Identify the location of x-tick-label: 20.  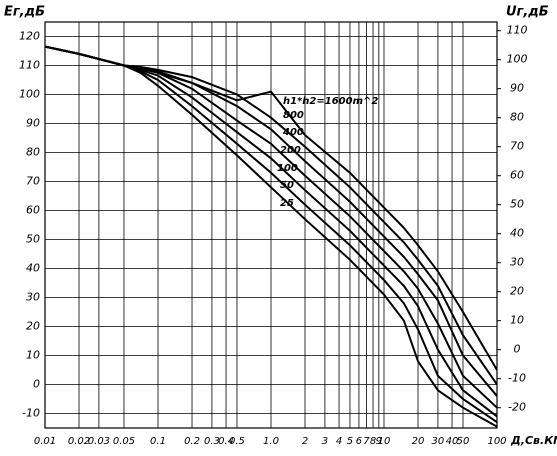
(418, 441).